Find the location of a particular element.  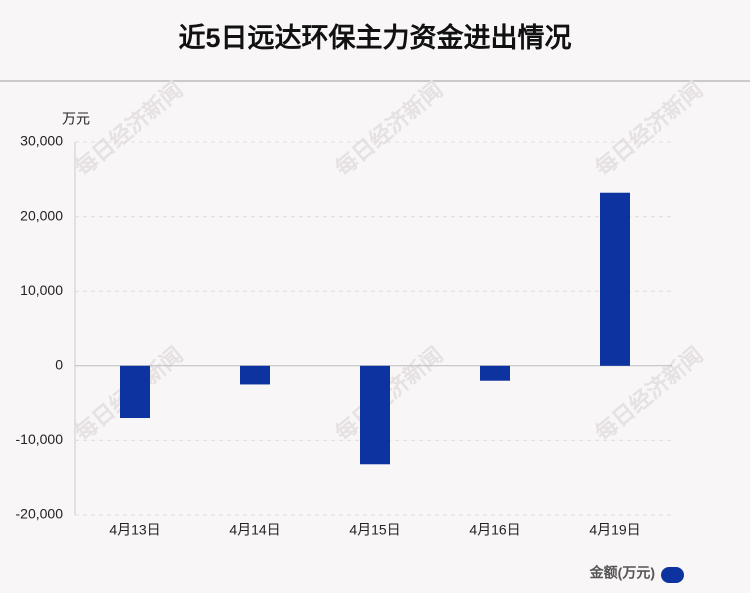

chart-title: 近5日远达环保主力资金进出情况 is located at coordinates (374, 37).